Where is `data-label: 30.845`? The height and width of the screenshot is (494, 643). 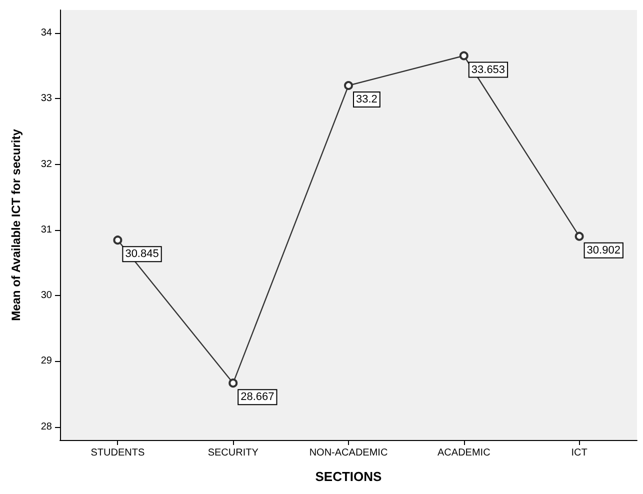
data-label: 30.845 is located at coordinates (142, 254).